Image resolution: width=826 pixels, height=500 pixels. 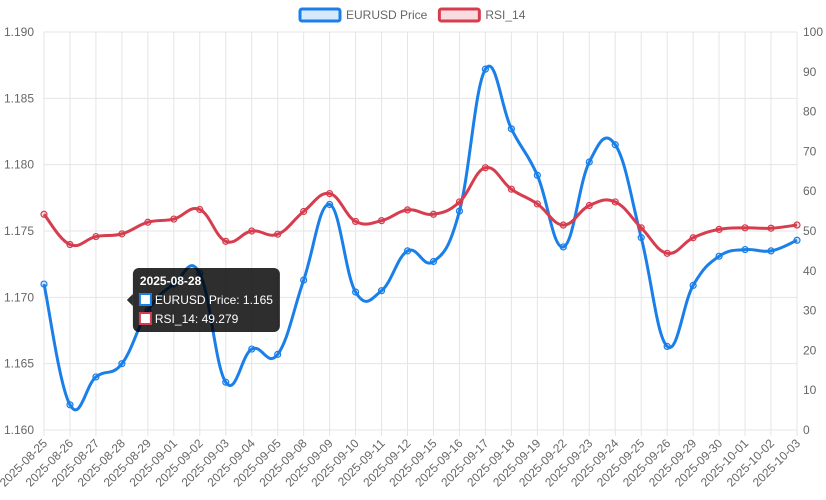 I want to click on legend-label: RSI_14, so click(x=505, y=15).